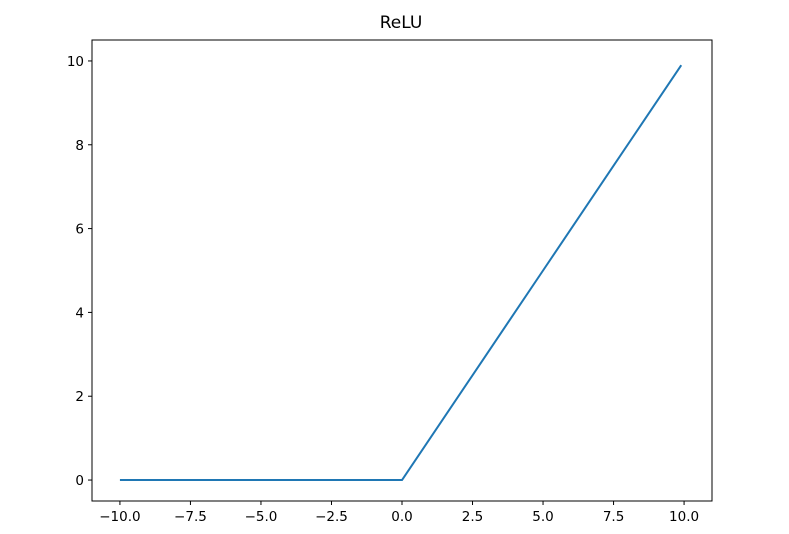  I want to click on y-tick-label: 10, so click(75, 62).